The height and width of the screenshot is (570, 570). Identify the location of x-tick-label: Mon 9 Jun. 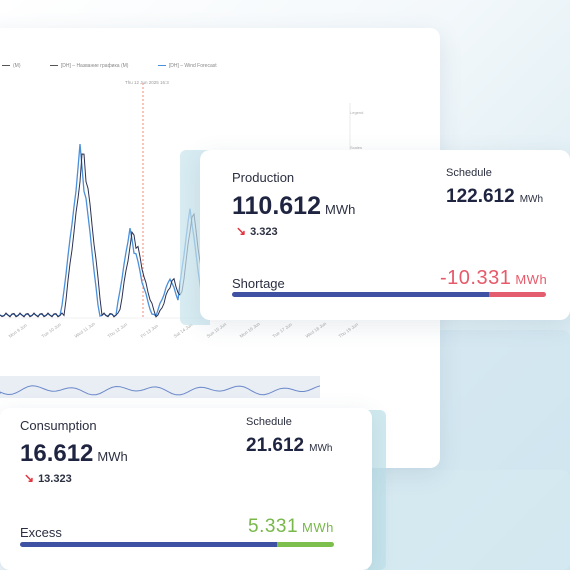
(18, 330).